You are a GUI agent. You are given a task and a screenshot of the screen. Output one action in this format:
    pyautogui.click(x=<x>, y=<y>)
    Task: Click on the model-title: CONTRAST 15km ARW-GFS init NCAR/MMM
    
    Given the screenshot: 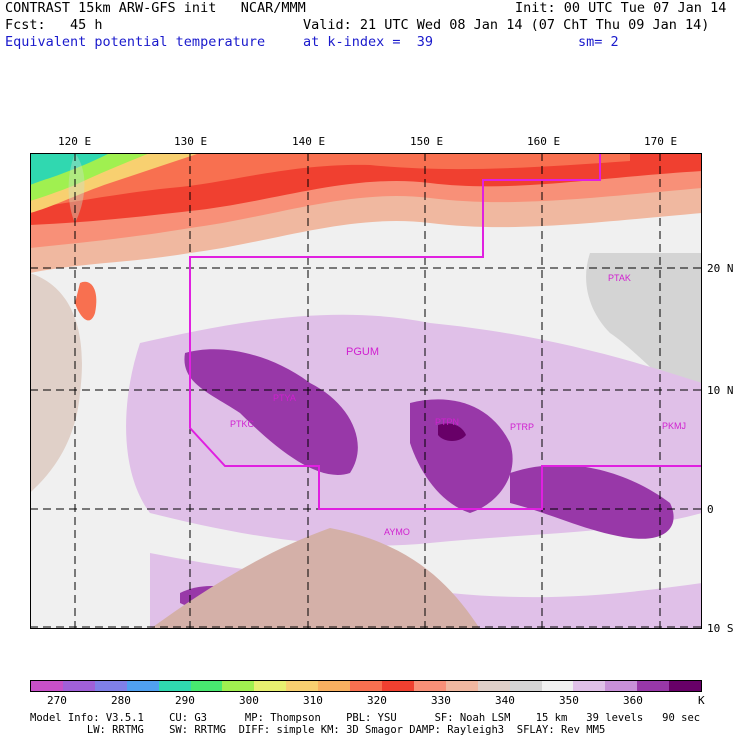 What is the action you would take?
    pyautogui.click(x=155, y=8)
    